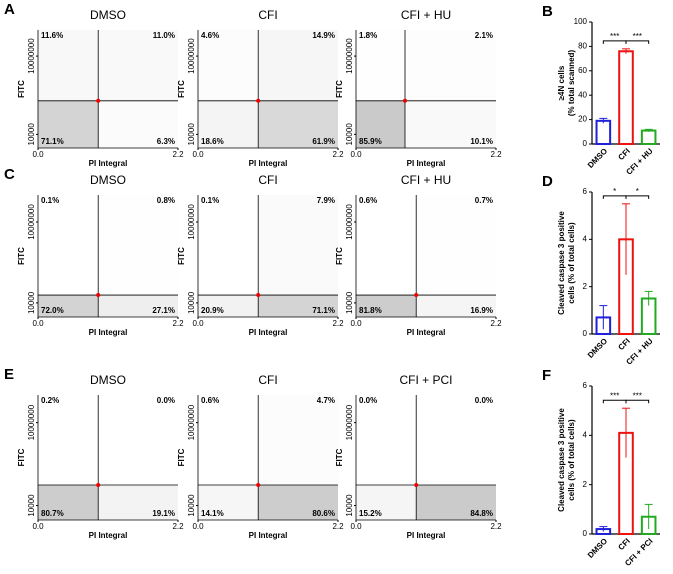 The height and width of the screenshot is (574, 673). I want to click on quadrant-label: 61.9%, so click(323, 141).